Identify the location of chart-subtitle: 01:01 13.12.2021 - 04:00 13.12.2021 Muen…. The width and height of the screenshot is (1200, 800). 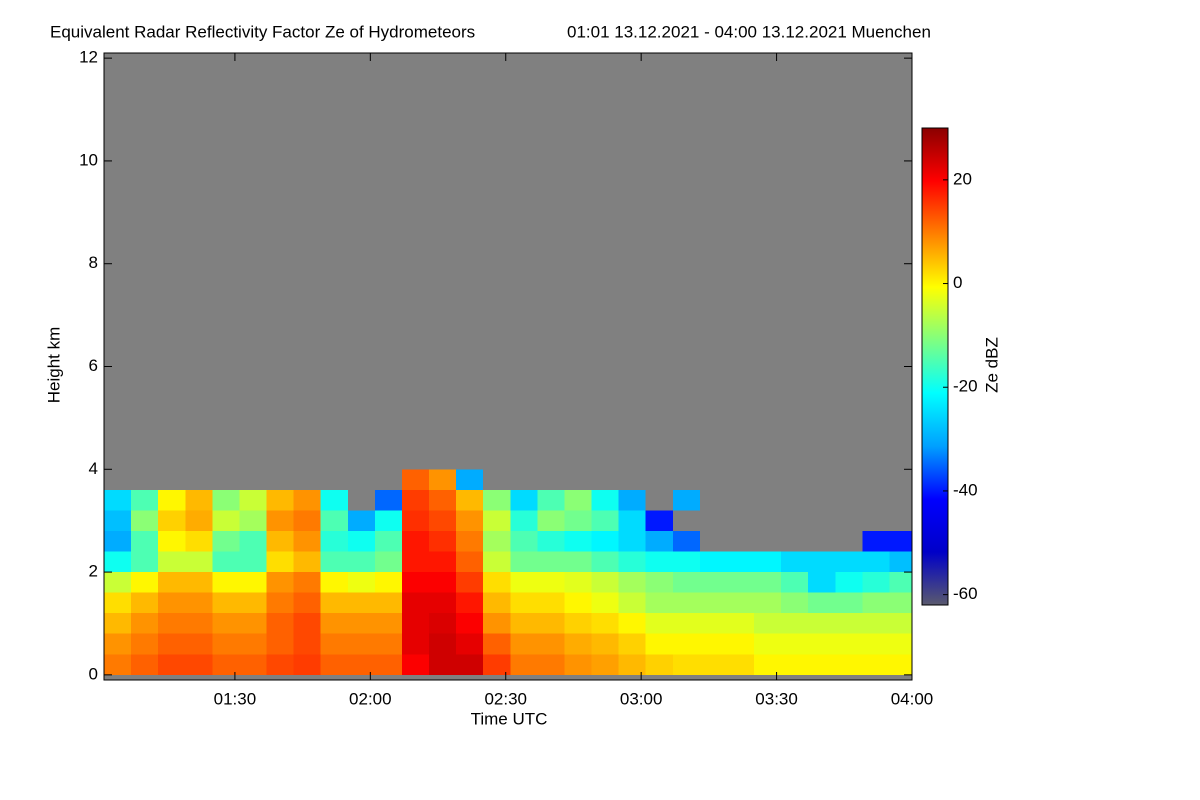
(749, 31).